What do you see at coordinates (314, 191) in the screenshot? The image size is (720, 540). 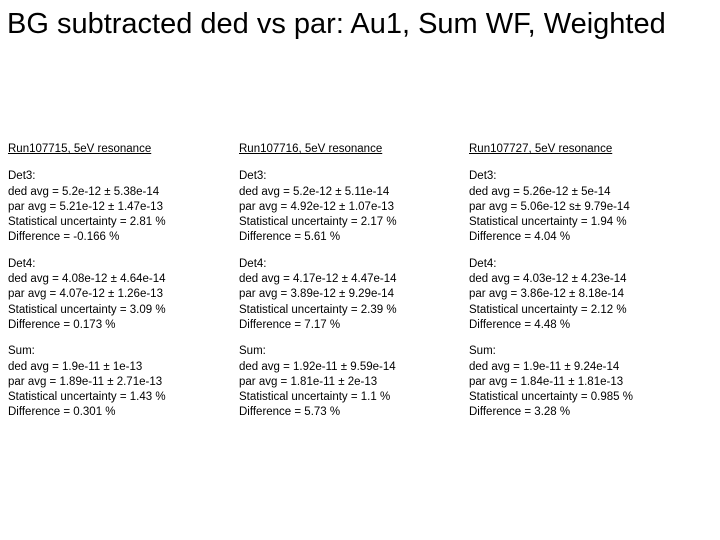 I see `ded-avg-line: ded avg = 5.2e-12 ± 5.11e-14` at bounding box center [314, 191].